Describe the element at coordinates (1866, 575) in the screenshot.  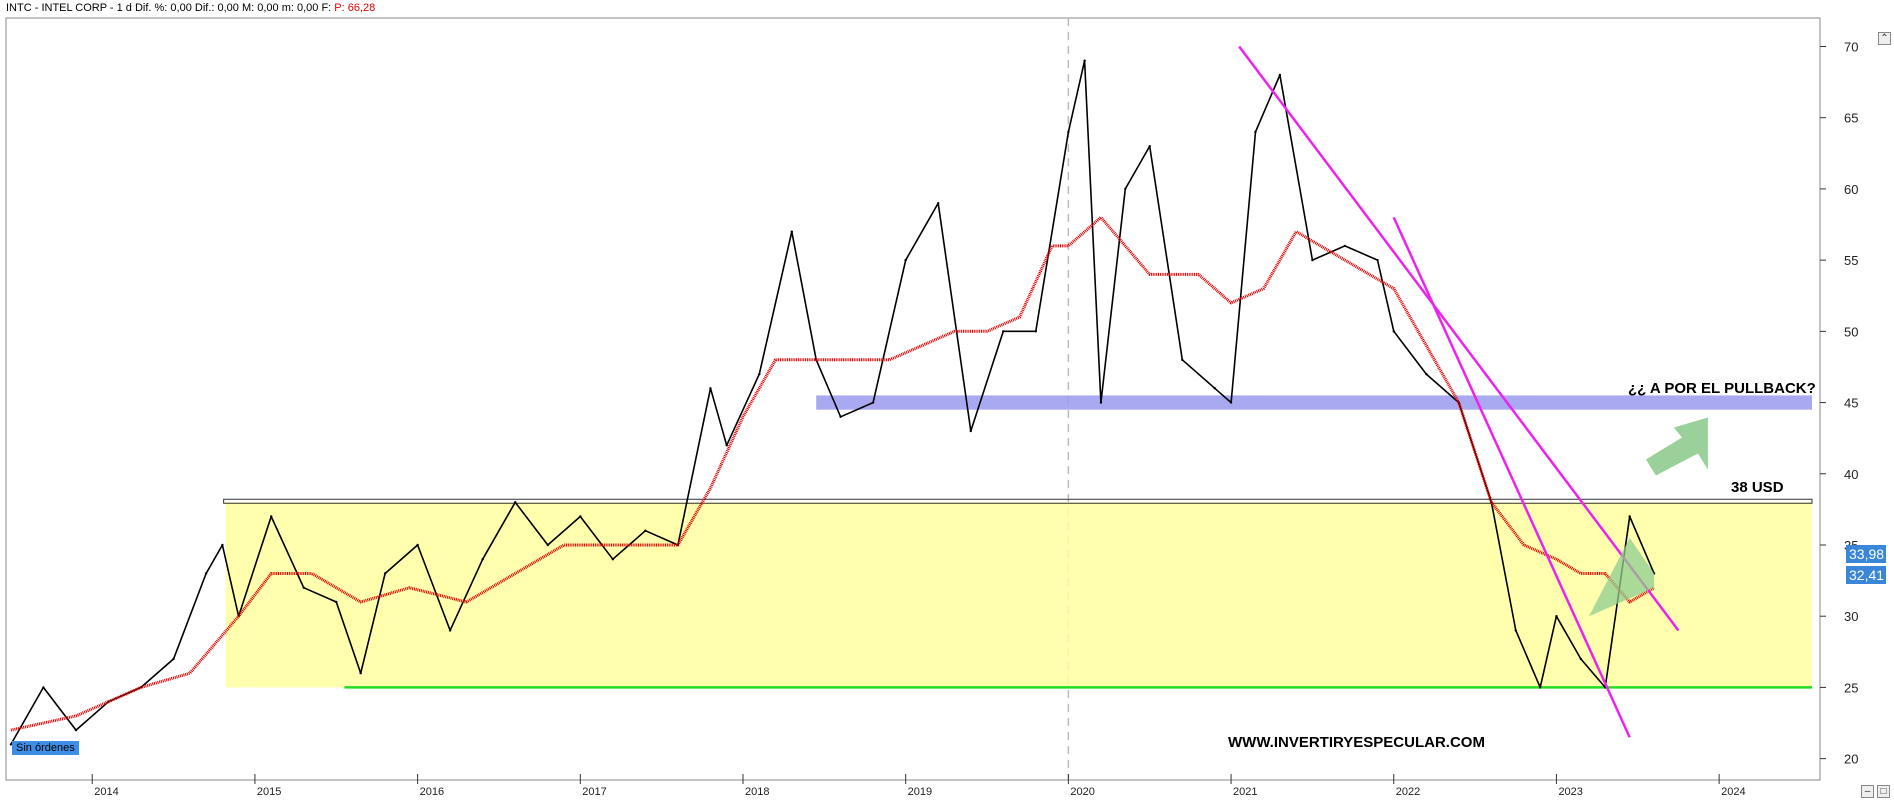
I see `ma-price-label: 32,41` at that location.